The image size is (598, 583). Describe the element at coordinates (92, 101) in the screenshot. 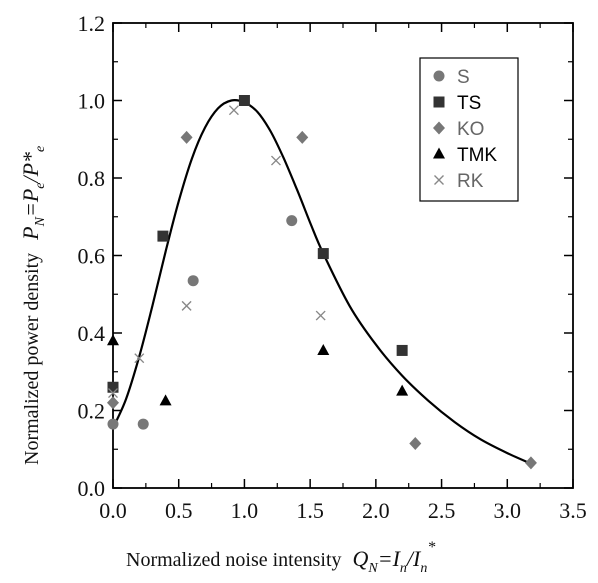

I see `y-tick-label: 1.0` at that location.